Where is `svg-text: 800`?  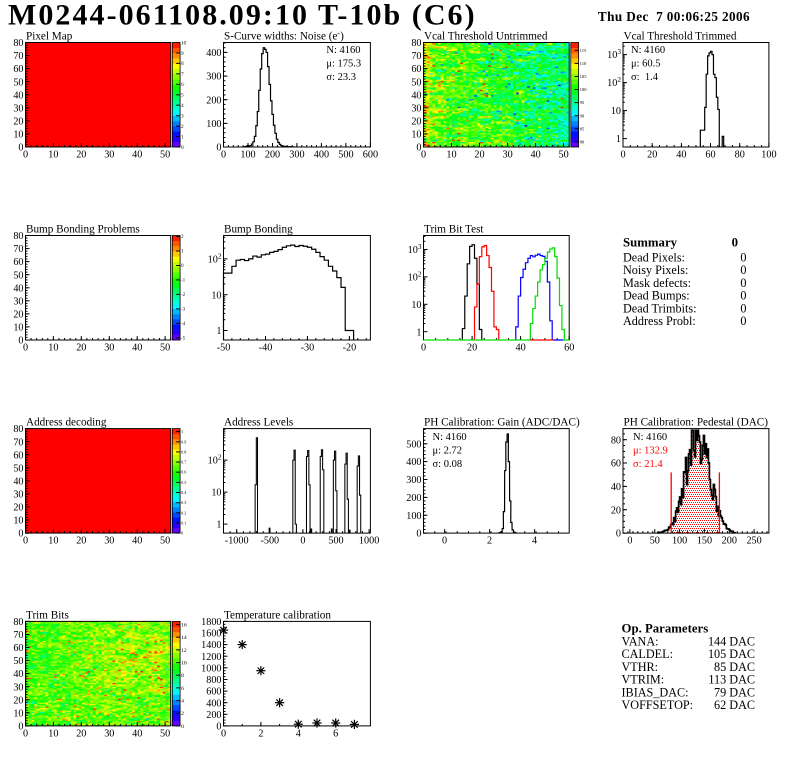 svg-text: 800 is located at coordinates (213, 680).